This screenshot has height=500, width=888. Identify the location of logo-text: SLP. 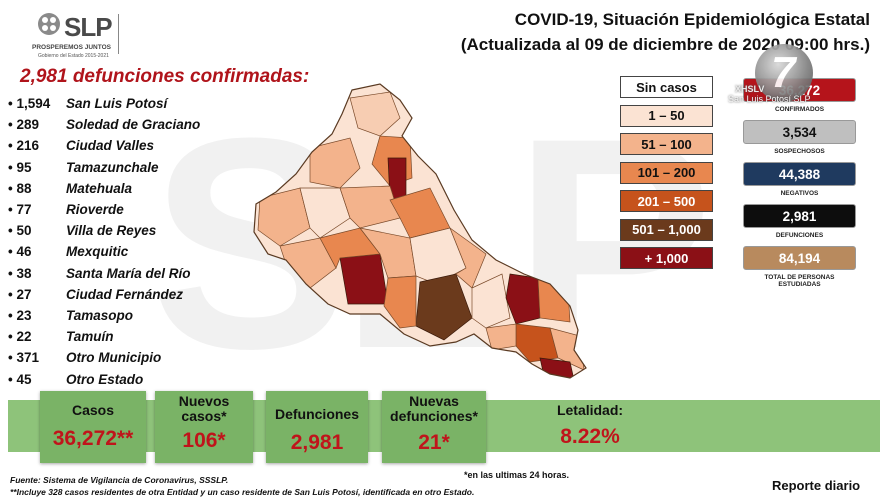
(88, 27).